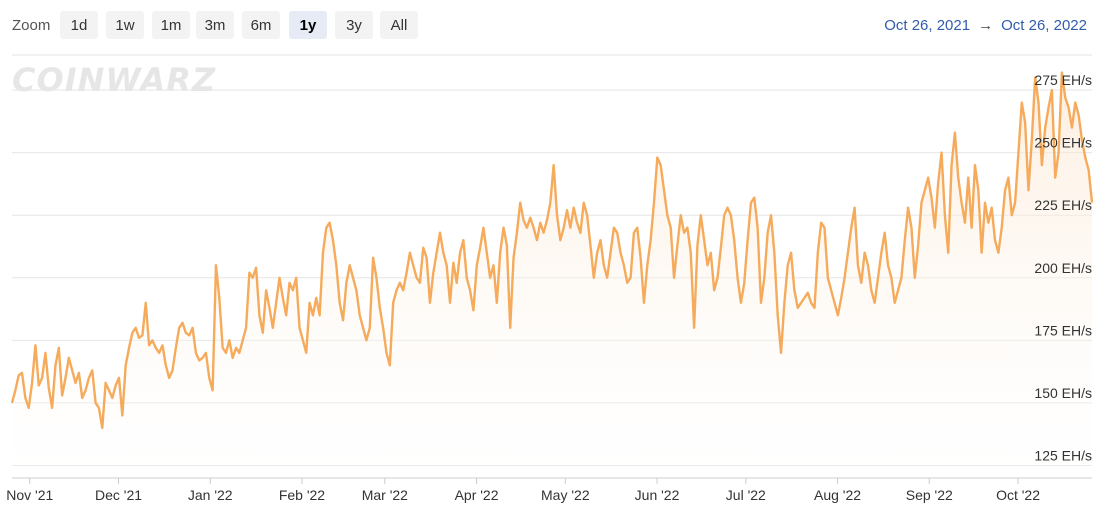 The width and height of the screenshot is (1100, 517). Describe the element at coordinates (1063, 205) in the screenshot. I see `y-tick-label: 225 EH/s` at that location.